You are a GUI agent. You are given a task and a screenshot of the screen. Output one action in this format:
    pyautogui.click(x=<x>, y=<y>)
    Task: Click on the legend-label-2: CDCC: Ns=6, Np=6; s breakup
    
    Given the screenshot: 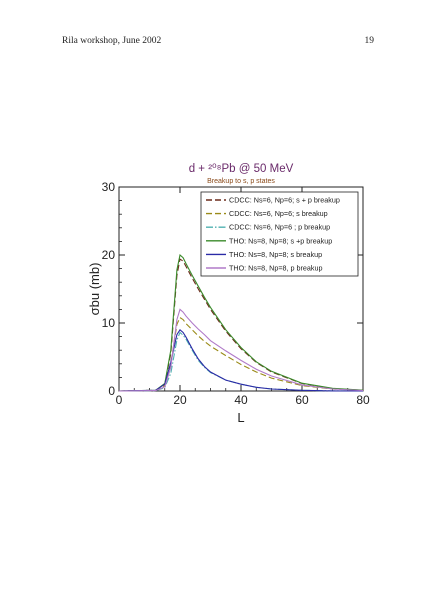 What is the action you would take?
    pyautogui.click(x=278, y=213)
    